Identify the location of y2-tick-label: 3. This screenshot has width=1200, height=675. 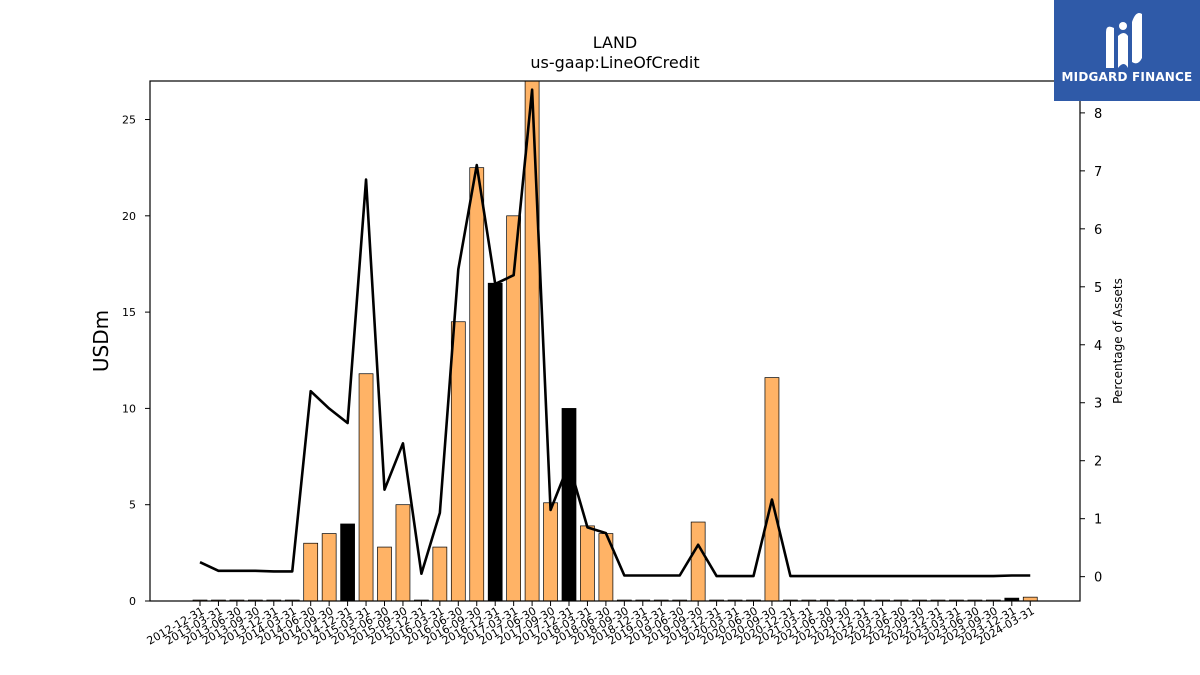
(1098, 404).